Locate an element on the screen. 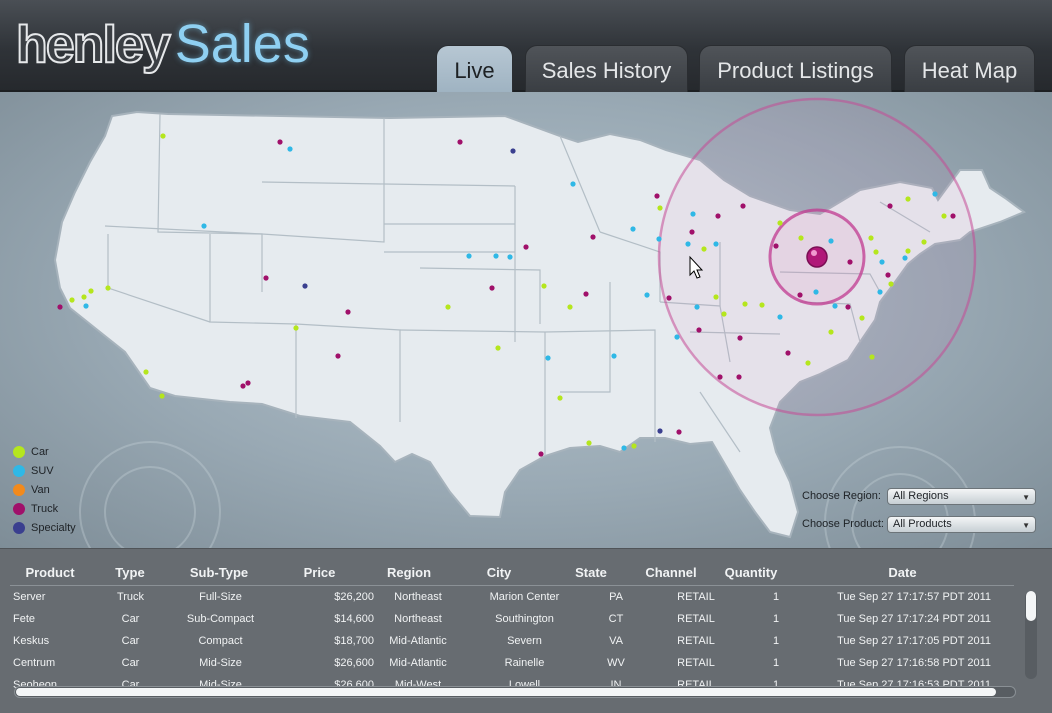 This screenshot has width=1052, height=713. cell-date: Tue Sep 27 17:17:24 PDT 2011 is located at coordinates (914, 619).